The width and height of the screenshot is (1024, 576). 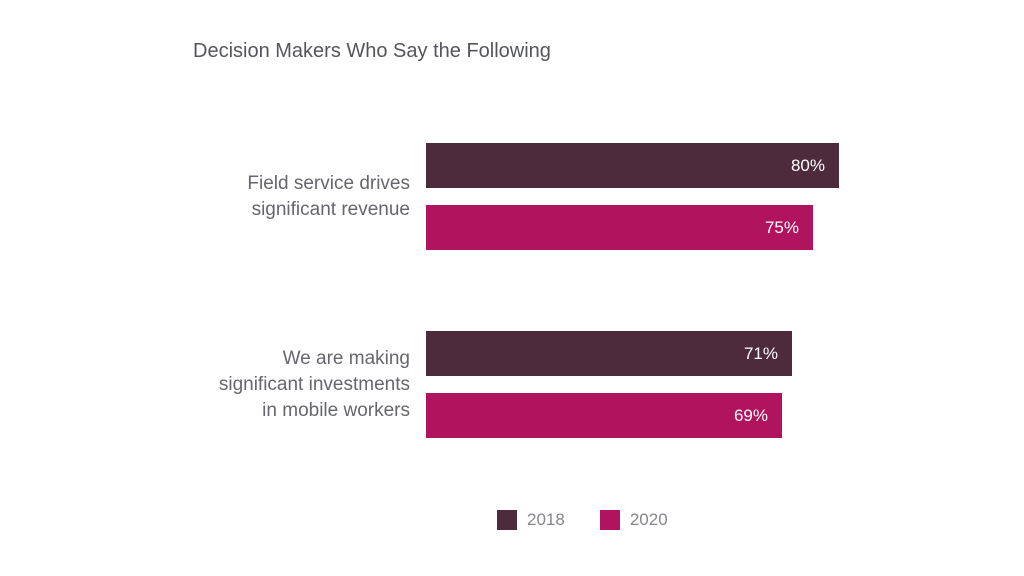 What do you see at coordinates (619, 227) in the screenshot?
I see `bar-2020: 75%` at bounding box center [619, 227].